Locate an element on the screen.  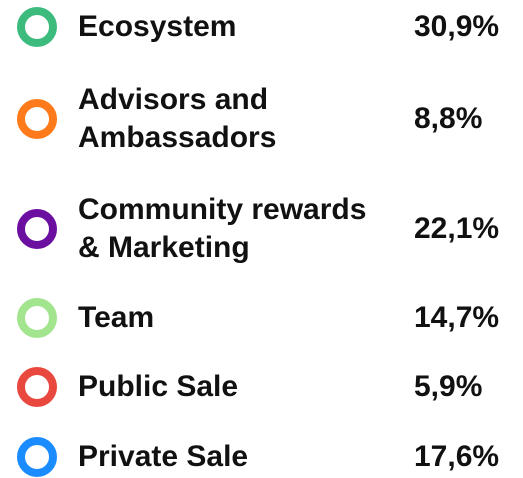
legend-value: 14,7% is located at coordinates (457, 317).